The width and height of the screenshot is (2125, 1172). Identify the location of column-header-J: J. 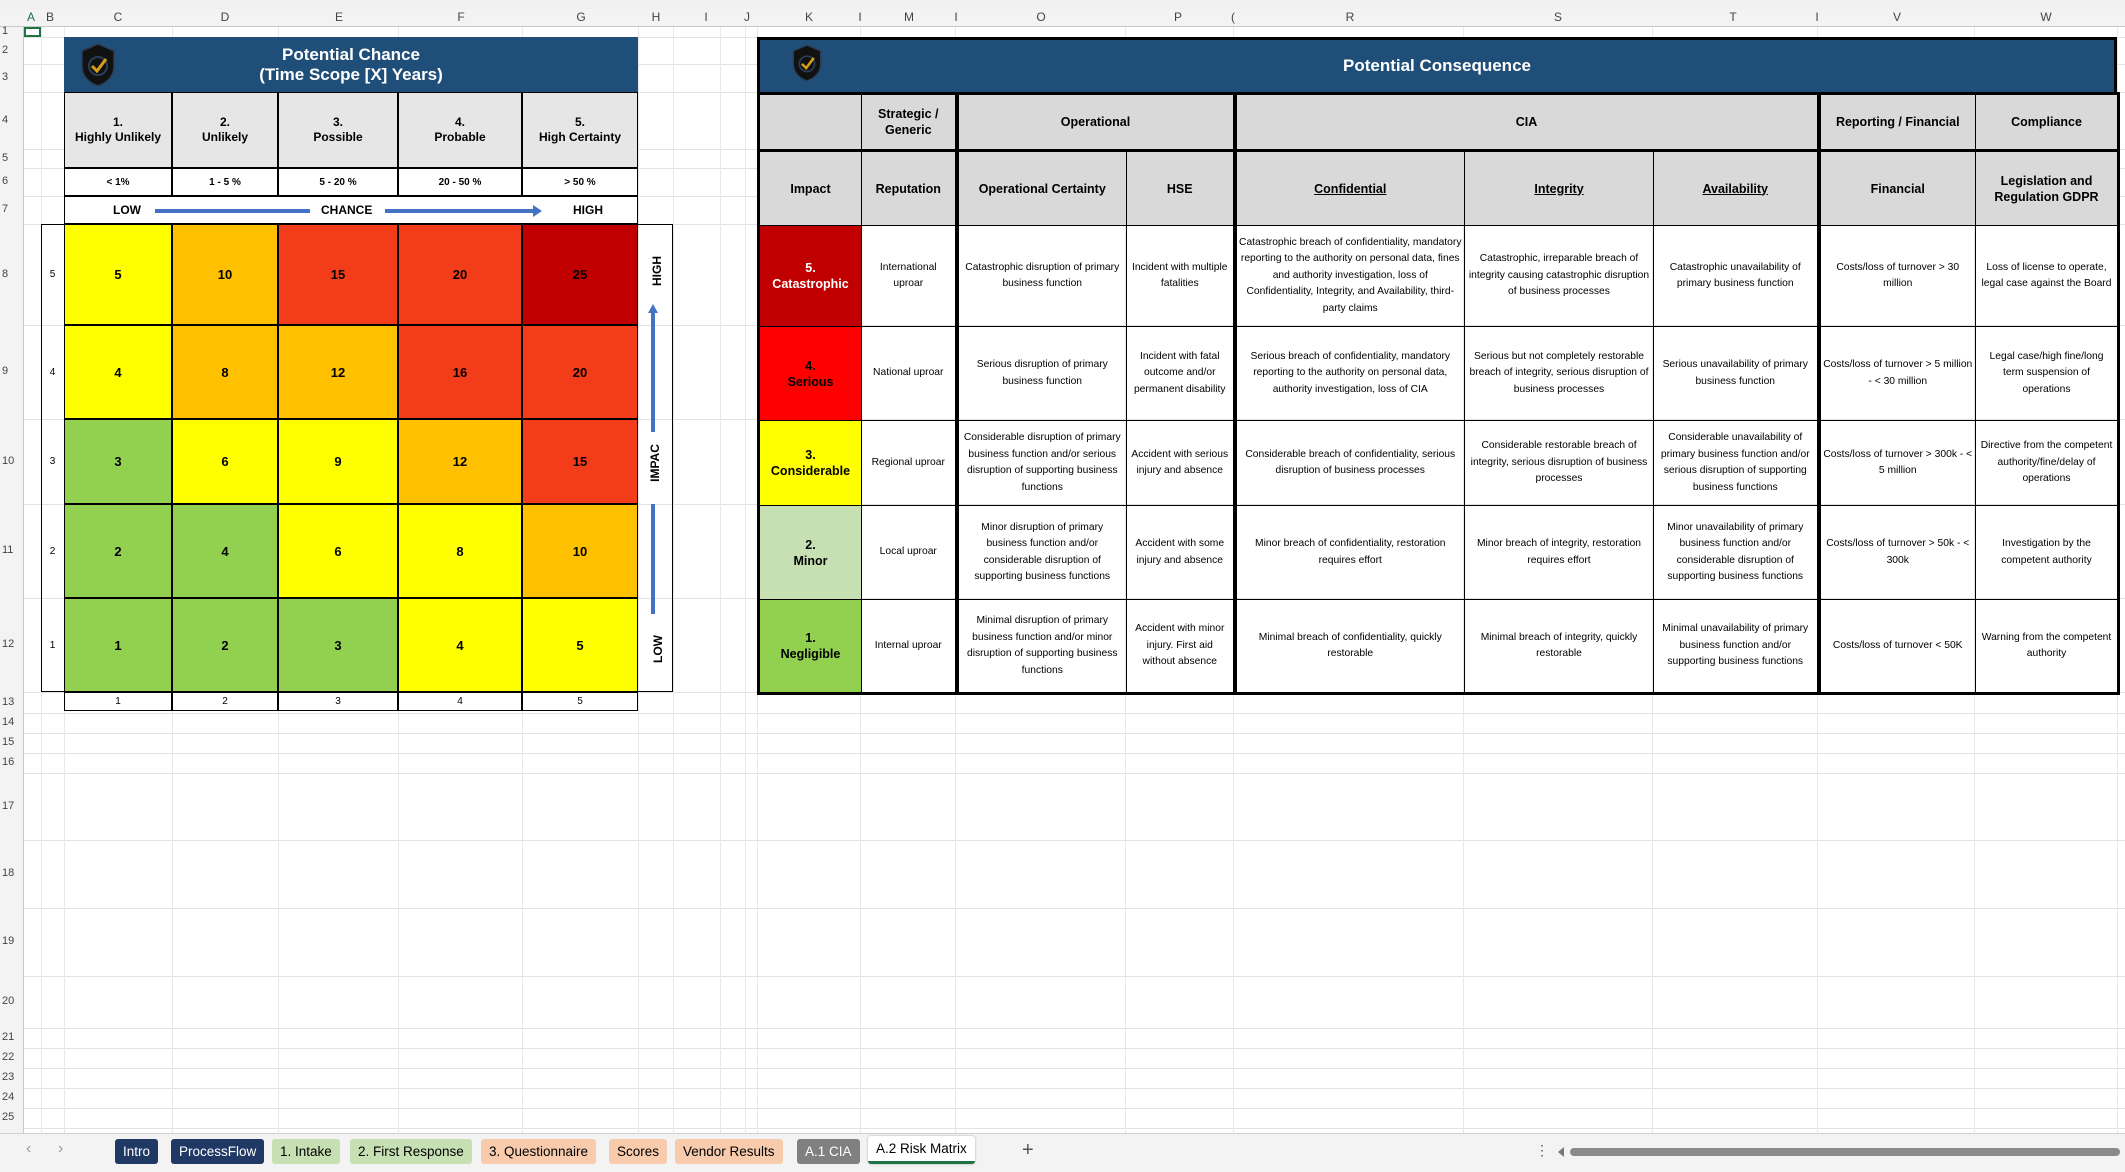
(747, 17).